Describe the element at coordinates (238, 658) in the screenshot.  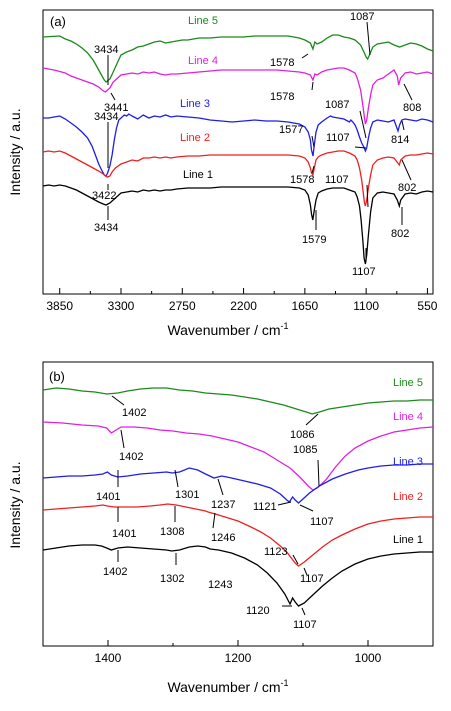
I see `x-tick-label: 1200` at that location.